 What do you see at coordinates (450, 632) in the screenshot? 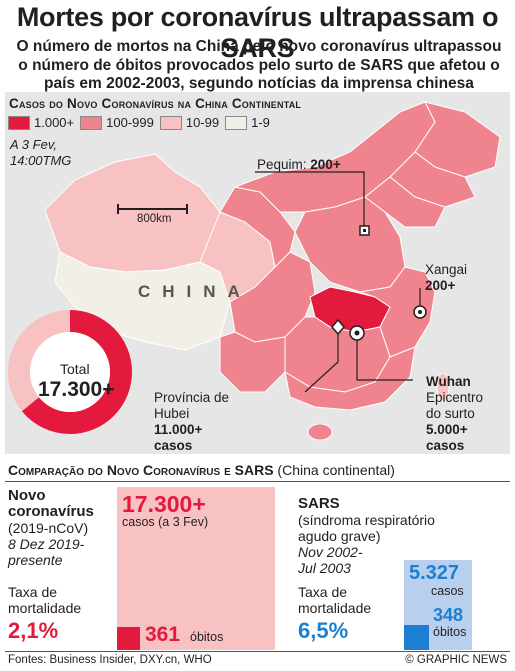
I see `sars-deaths-label: óbitos` at bounding box center [450, 632].